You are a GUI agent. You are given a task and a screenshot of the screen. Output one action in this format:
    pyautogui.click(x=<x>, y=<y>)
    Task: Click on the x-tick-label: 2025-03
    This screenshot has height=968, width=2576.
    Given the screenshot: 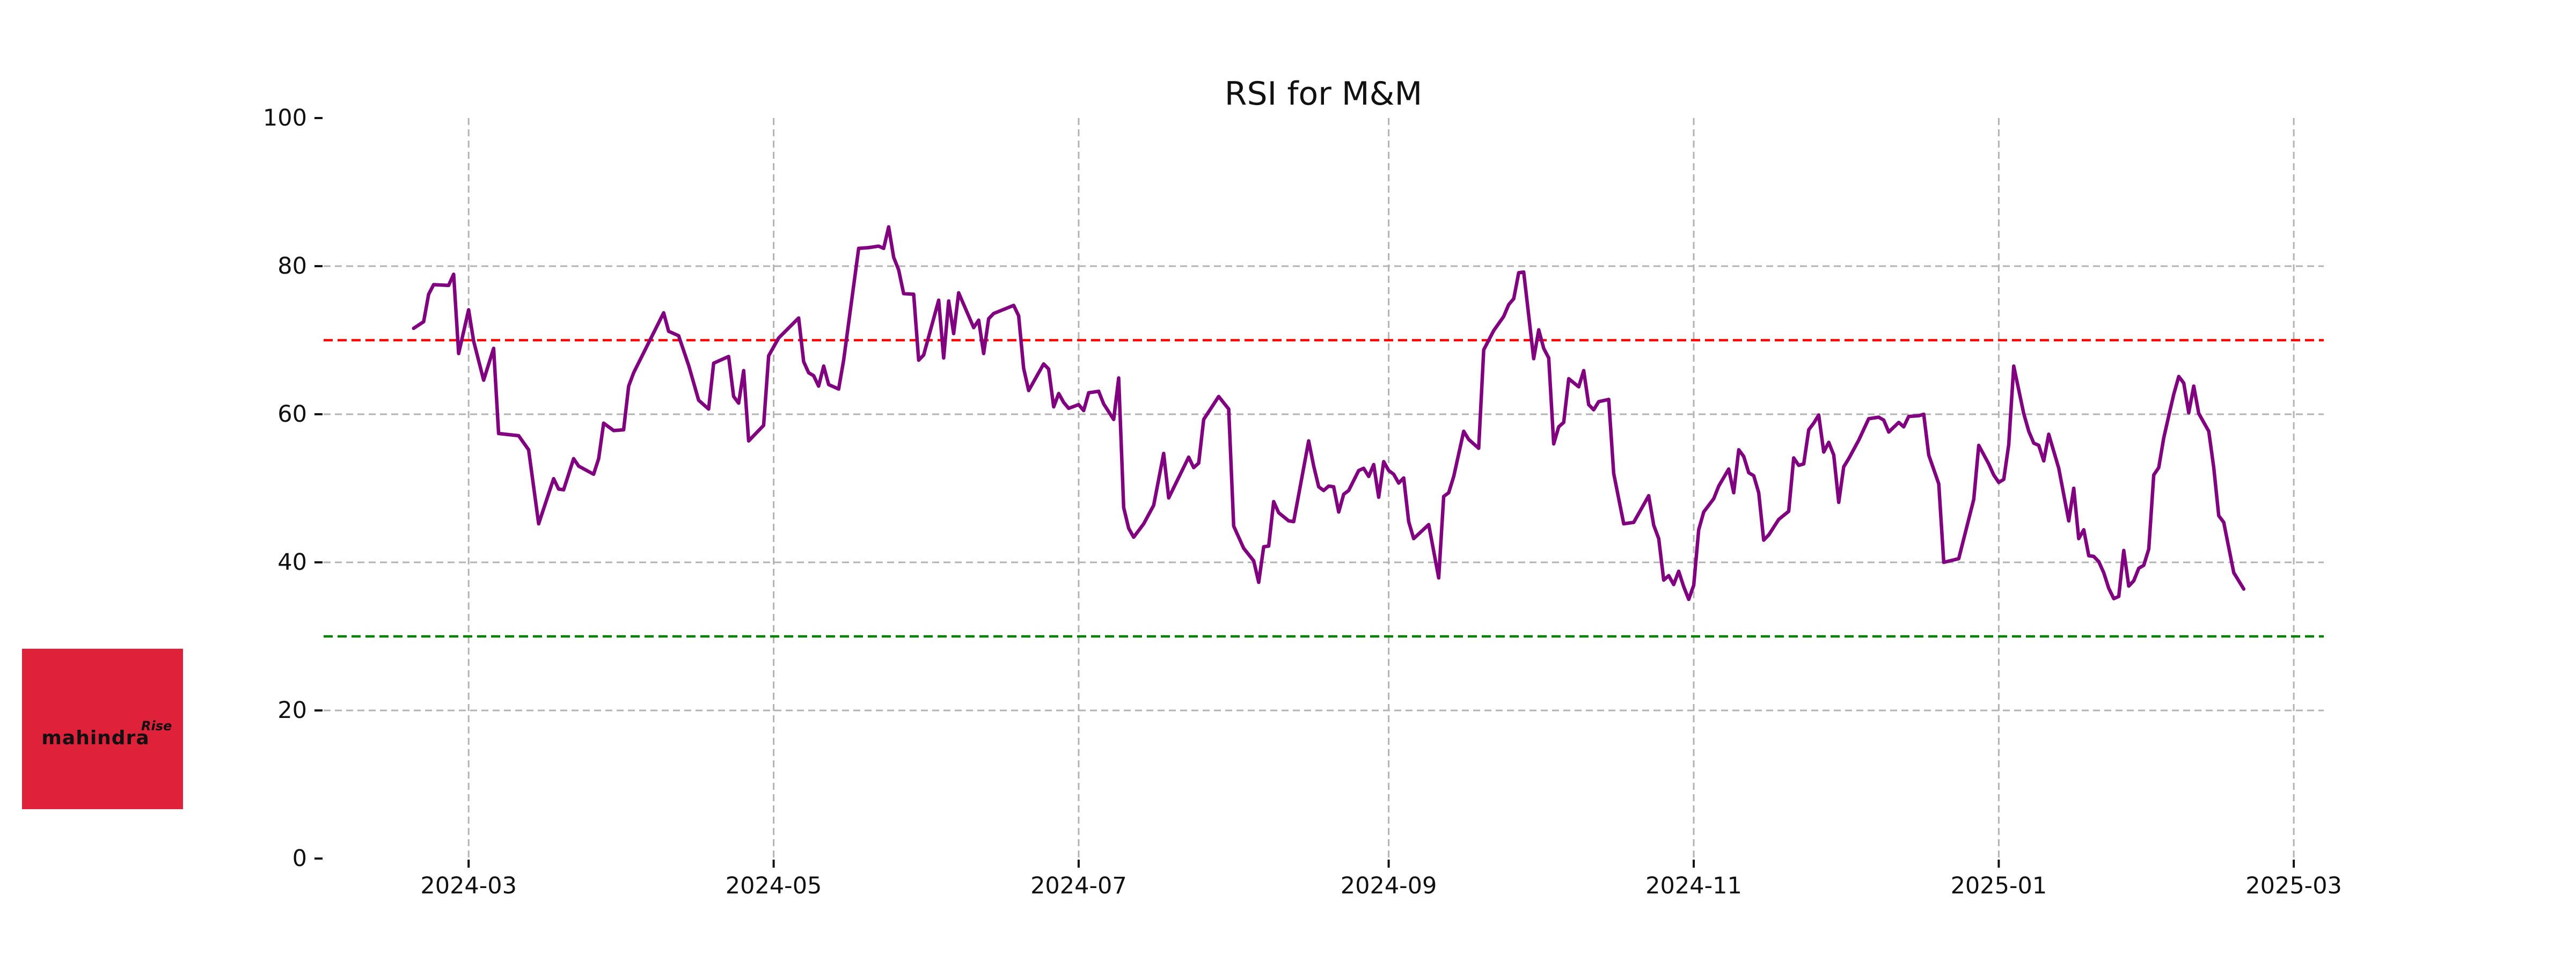 What is the action you would take?
    pyautogui.click(x=2293, y=885)
    